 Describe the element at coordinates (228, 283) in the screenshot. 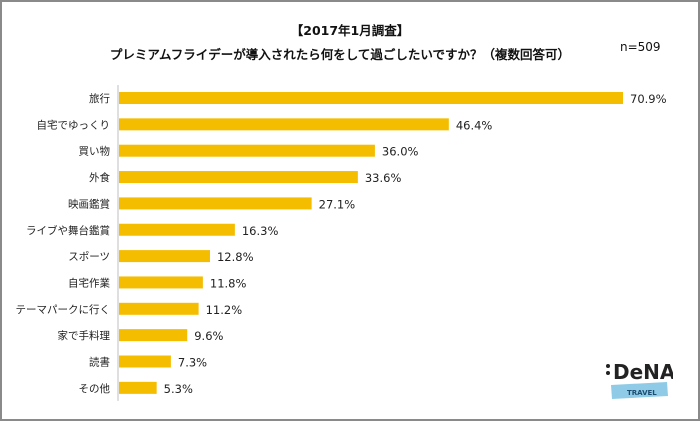

I see `data-label: 11.8%` at that location.